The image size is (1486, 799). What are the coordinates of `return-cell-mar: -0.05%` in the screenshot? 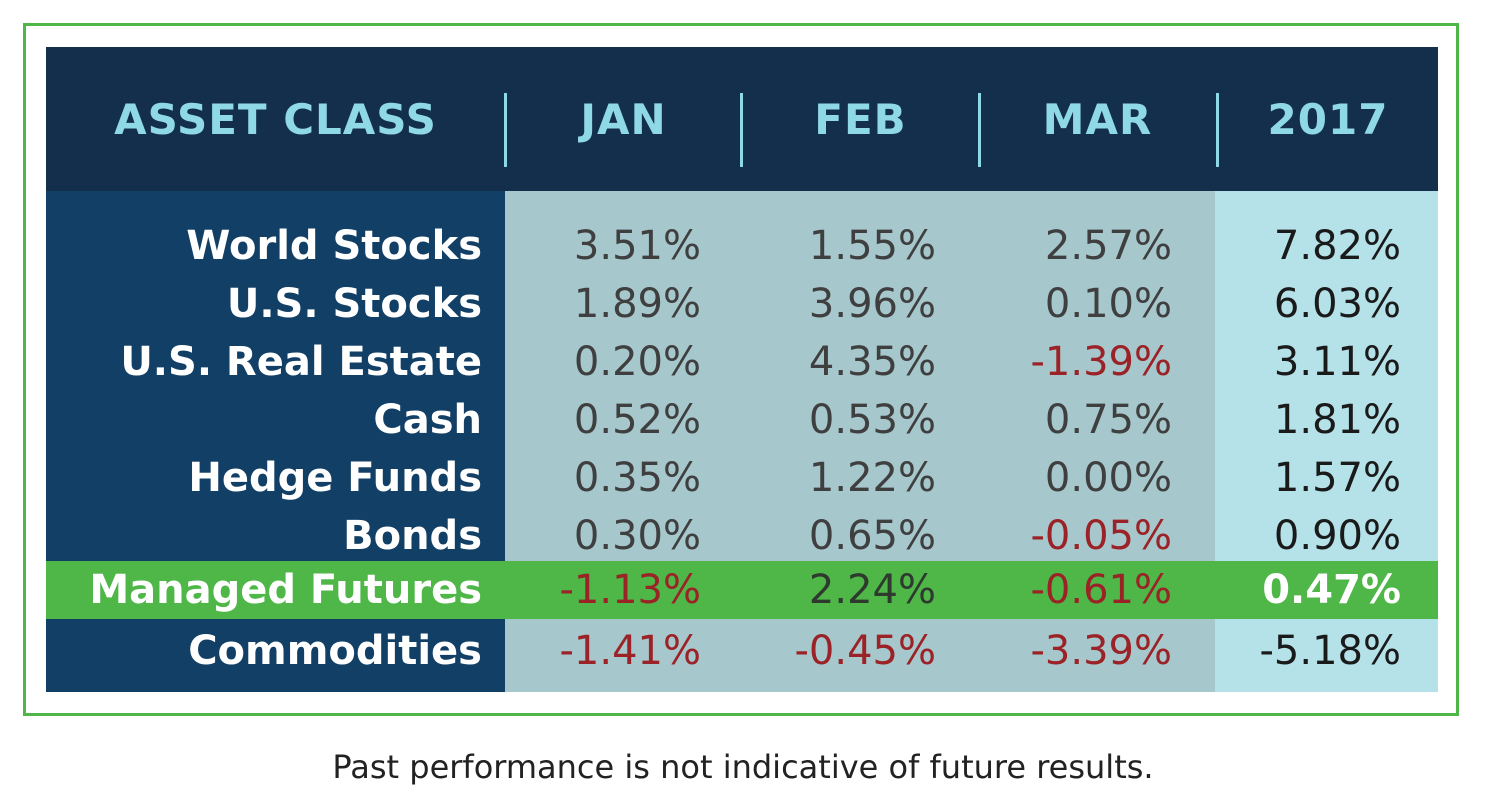 It's located at (1101, 536).